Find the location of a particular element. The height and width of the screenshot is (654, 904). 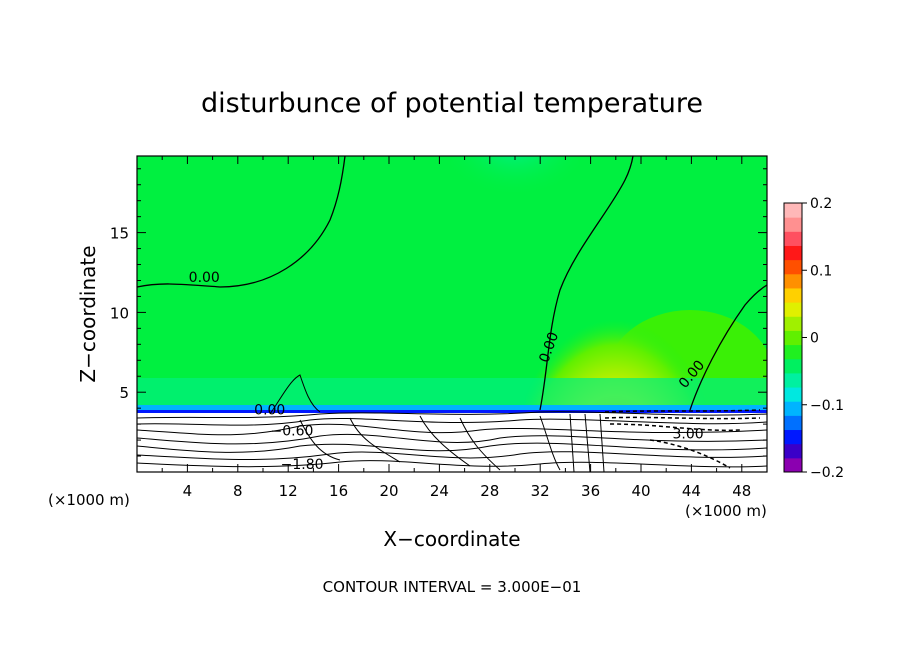

y-tick-label: 10 is located at coordinates (119, 313).